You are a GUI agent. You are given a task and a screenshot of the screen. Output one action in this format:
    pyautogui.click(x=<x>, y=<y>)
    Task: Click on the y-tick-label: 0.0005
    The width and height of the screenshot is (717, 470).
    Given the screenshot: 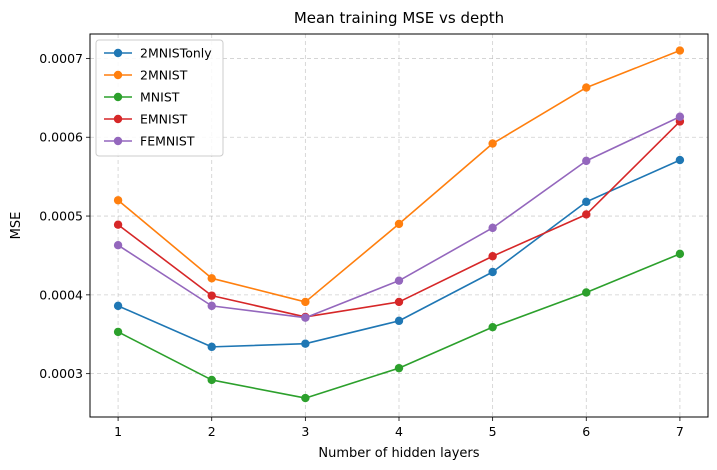 What is the action you would take?
    pyautogui.click(x=61, y=216)
    